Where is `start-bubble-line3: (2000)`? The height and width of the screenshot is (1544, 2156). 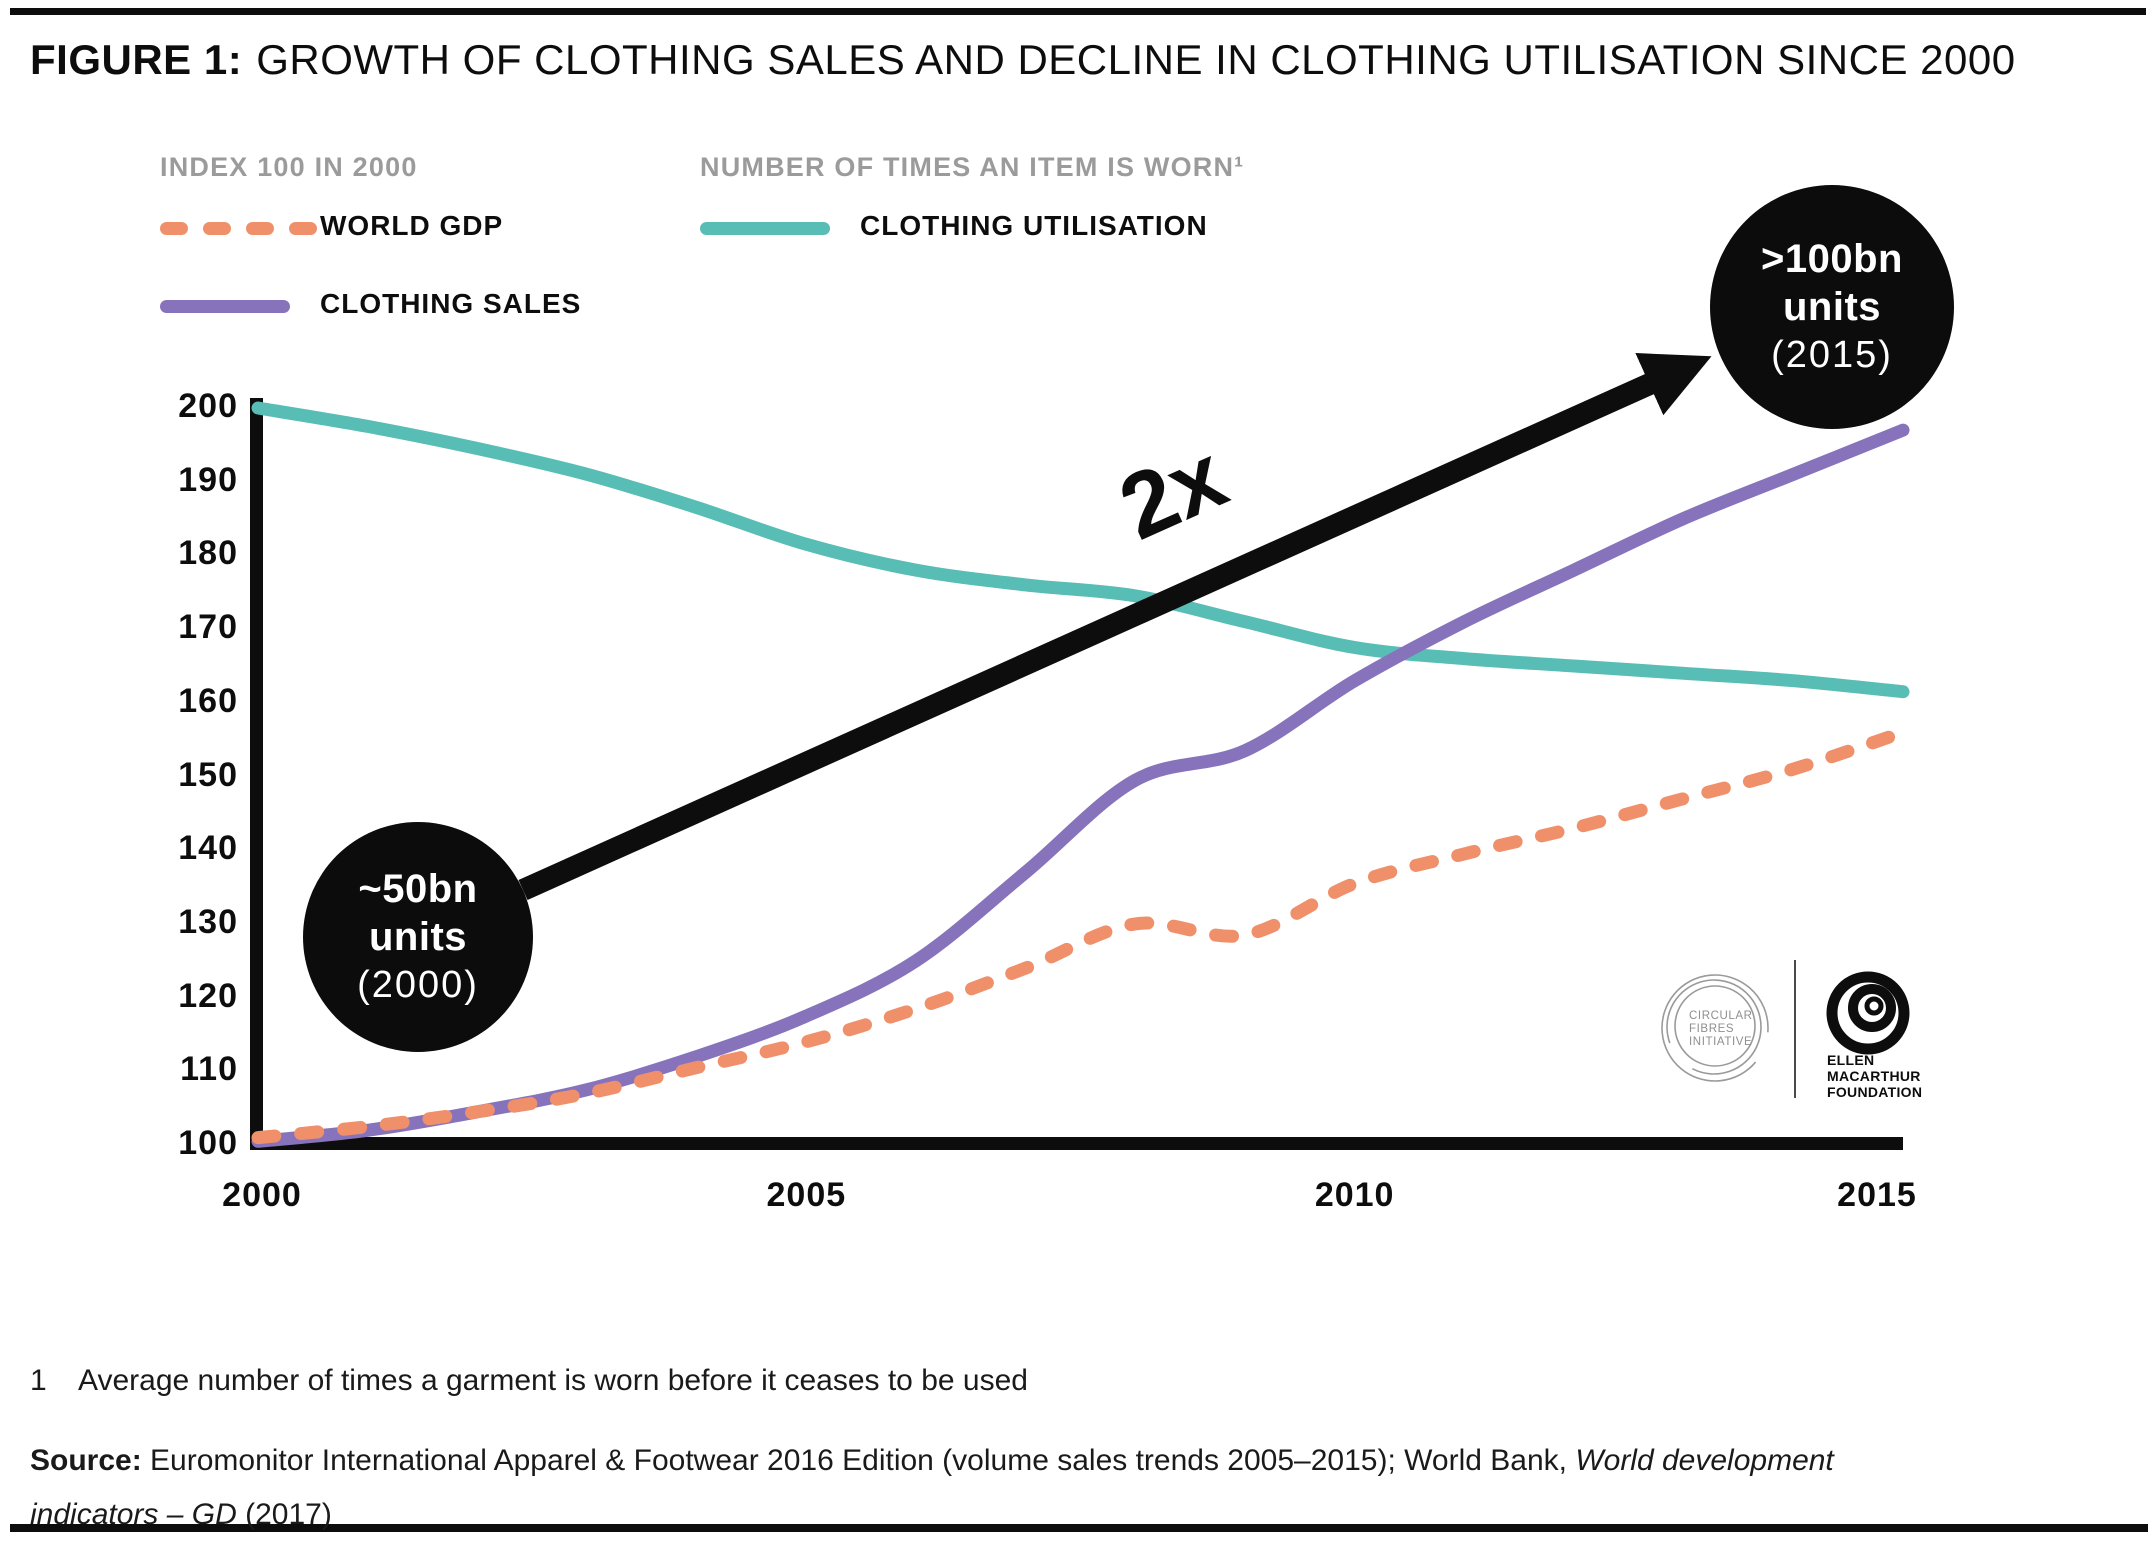 start-bubble-line3: (2000) is located at coordinates (418, 985).